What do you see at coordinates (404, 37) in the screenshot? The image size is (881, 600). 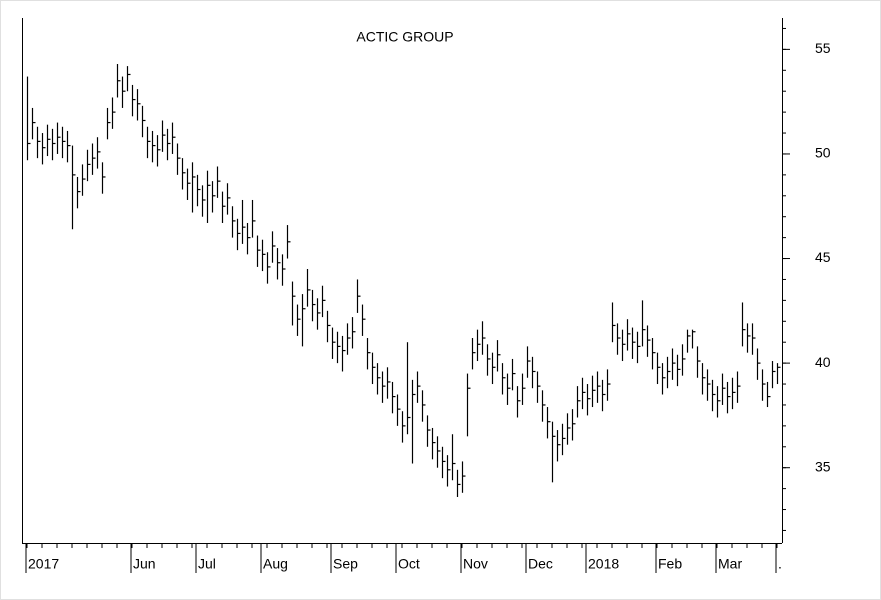 I see `chart-title: ACTIC GROUP` at bounding box center [404, 37].